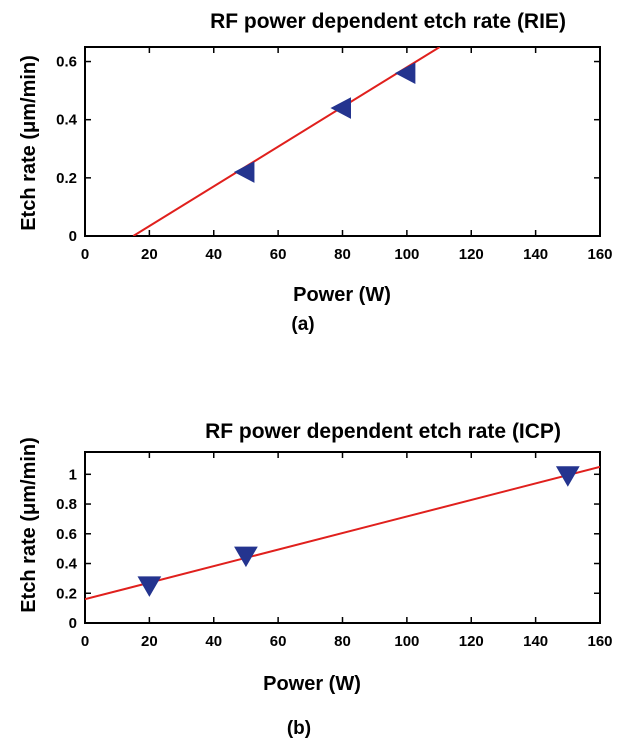 Image resolution: width=635 pixels, height=742 pixels. Describe the element at coordinates (286, 141) in the screenshot. I see `fit-line-a` at that location.